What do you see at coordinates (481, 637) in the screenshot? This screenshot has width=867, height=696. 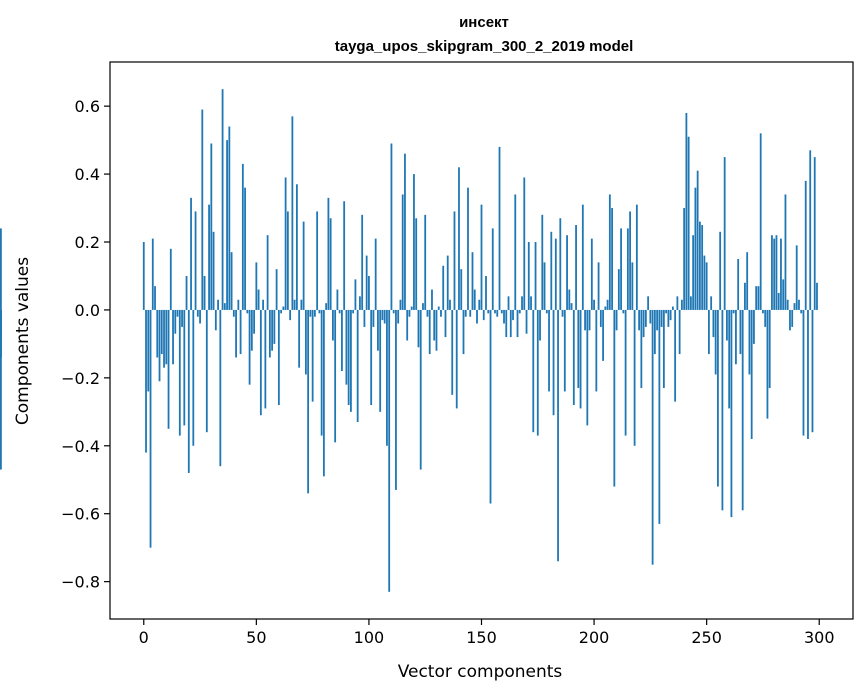 I see `x-tick-label: 150` at bounding box center [481, 637].